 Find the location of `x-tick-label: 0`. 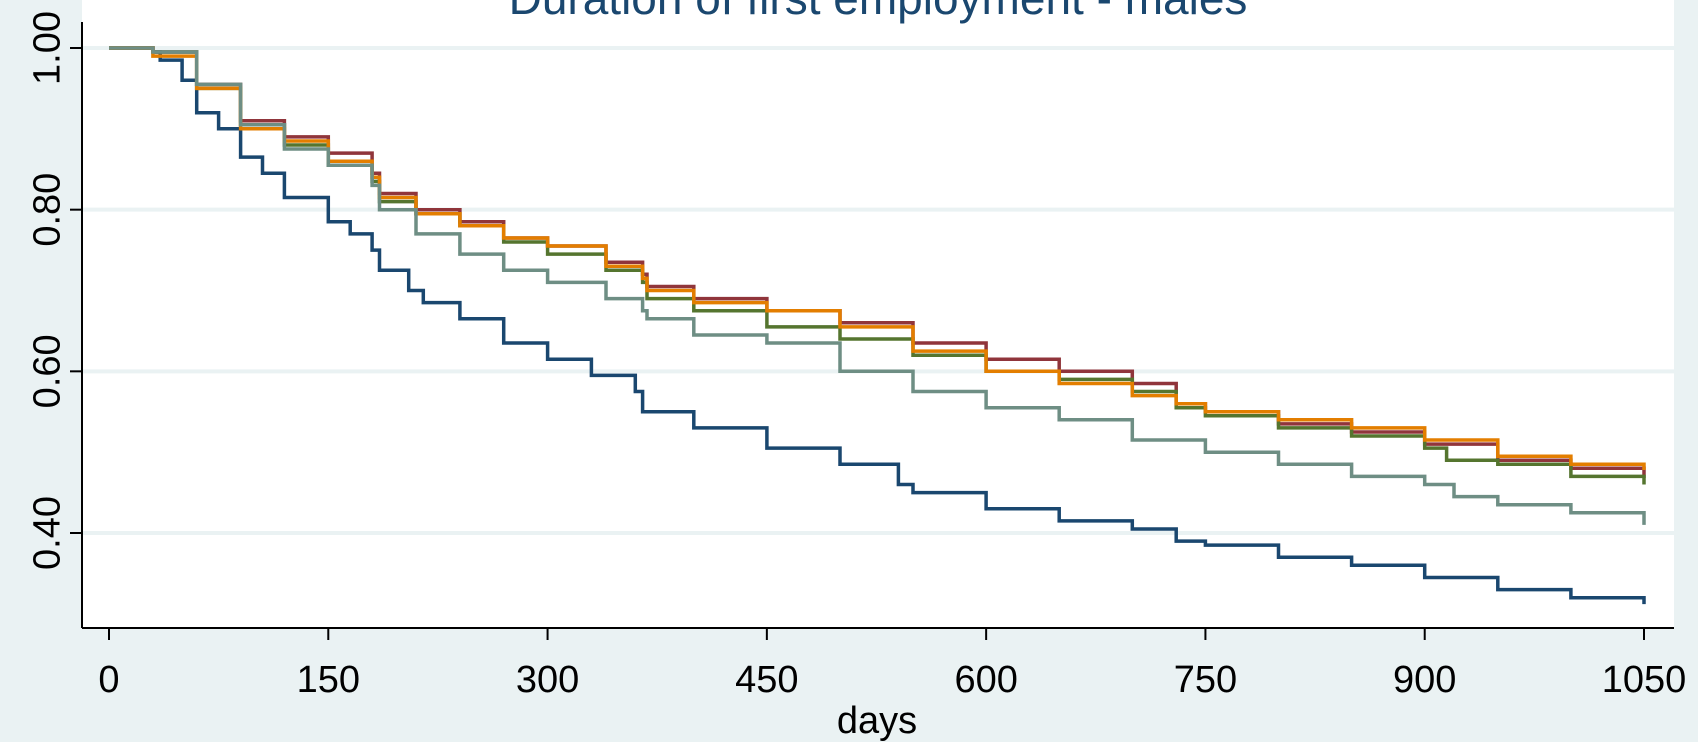

x-tick-label: 0 is located at coordinates (108, 680).